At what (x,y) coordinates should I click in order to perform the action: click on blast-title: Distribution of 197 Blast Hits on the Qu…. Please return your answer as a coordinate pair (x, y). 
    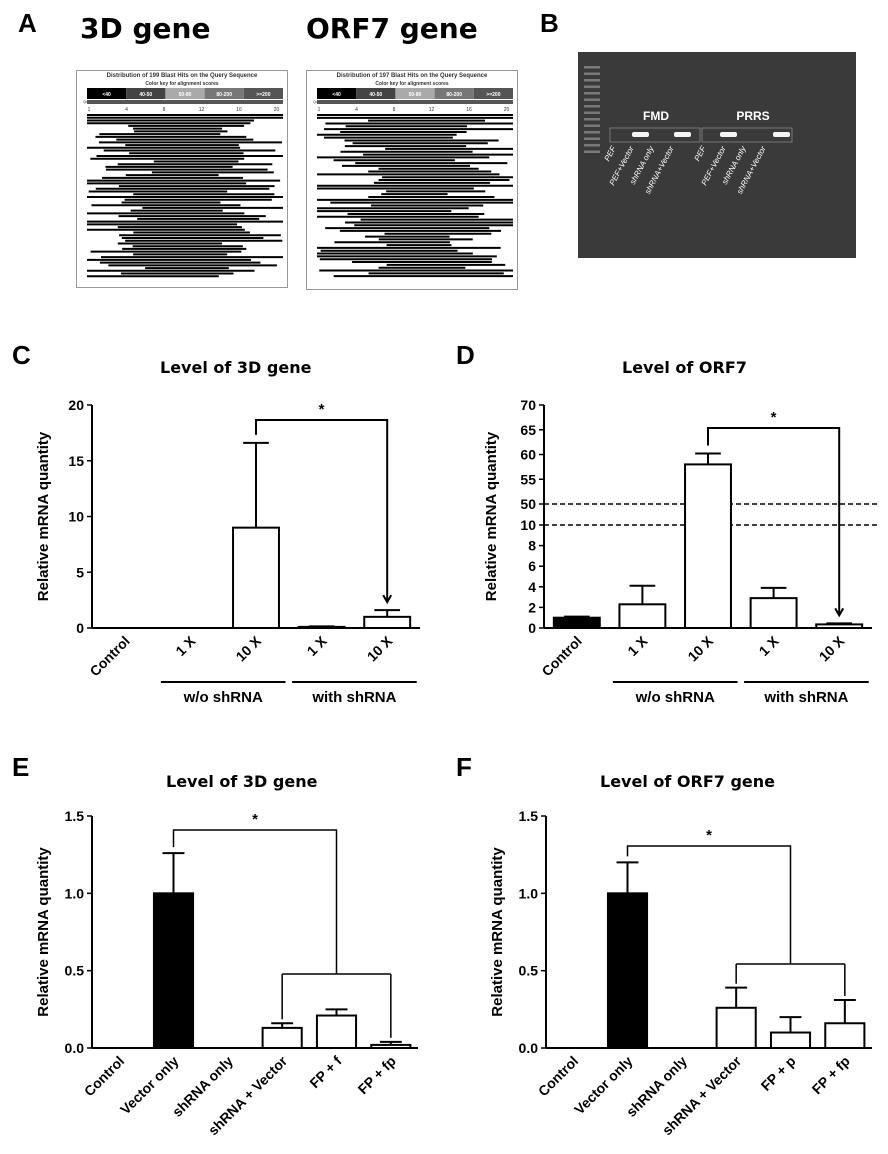
    Looking at the image, I should click on (412, 76).